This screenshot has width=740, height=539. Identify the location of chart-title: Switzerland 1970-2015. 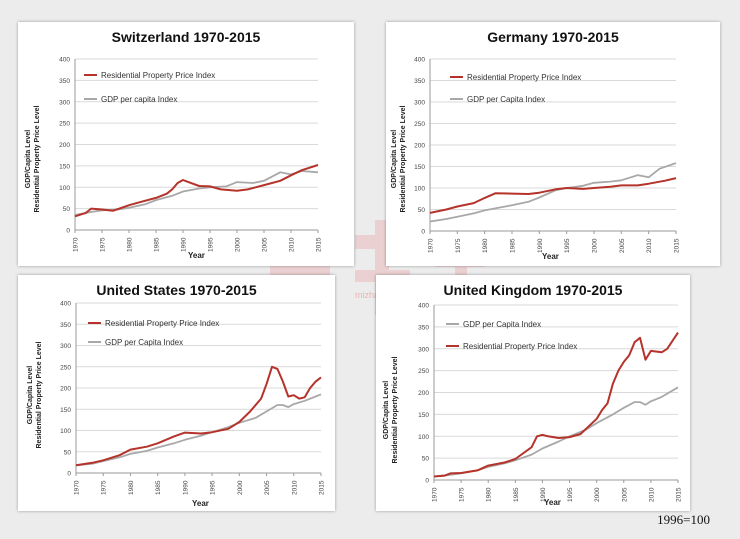
(186, 37).